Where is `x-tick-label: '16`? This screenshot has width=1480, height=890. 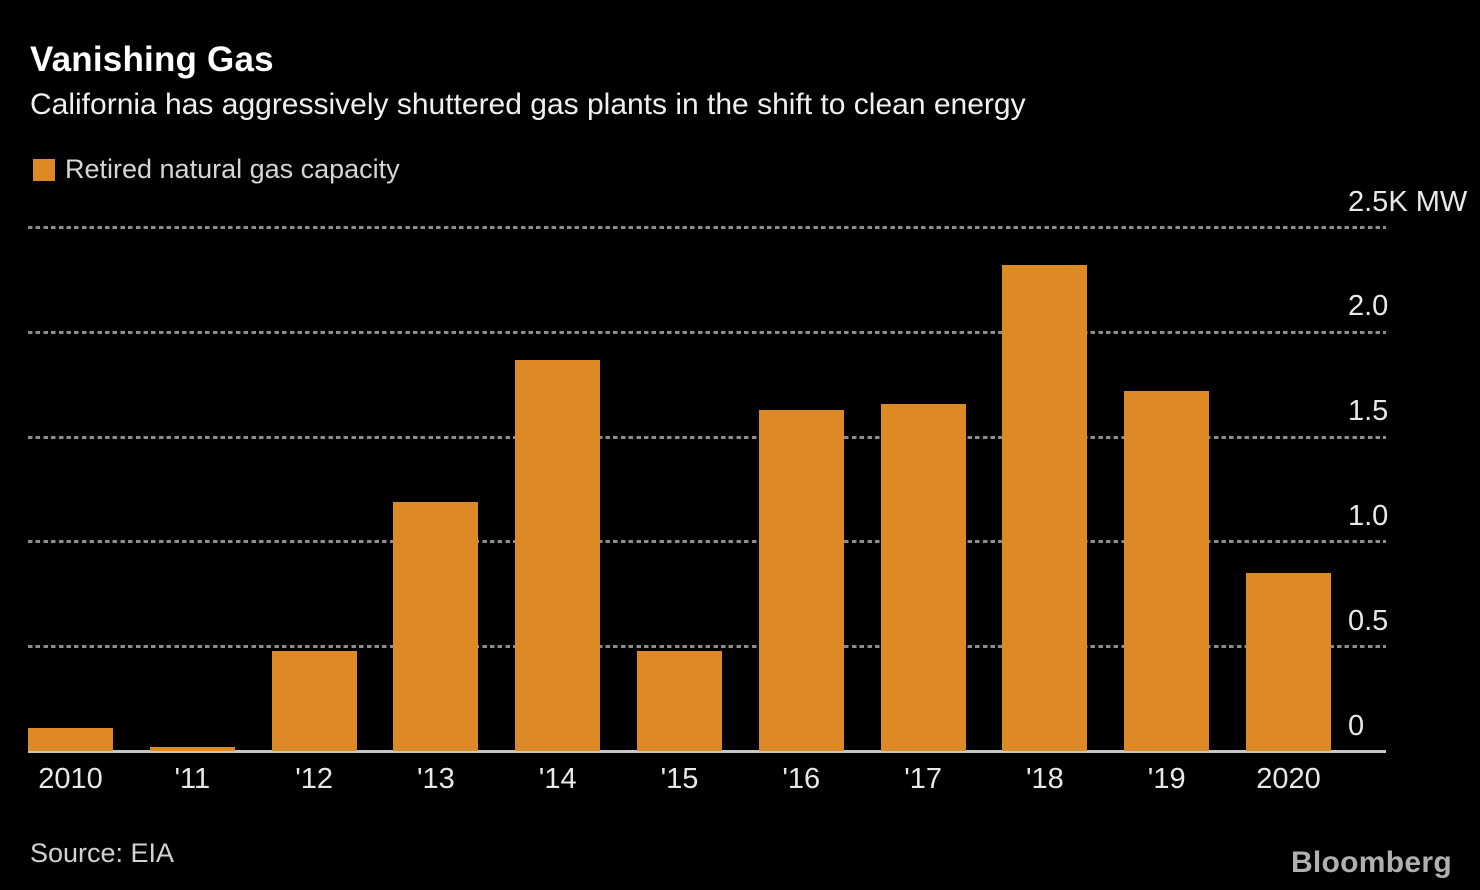 x-tick-label: '16 is located at coordinates (801, 779).